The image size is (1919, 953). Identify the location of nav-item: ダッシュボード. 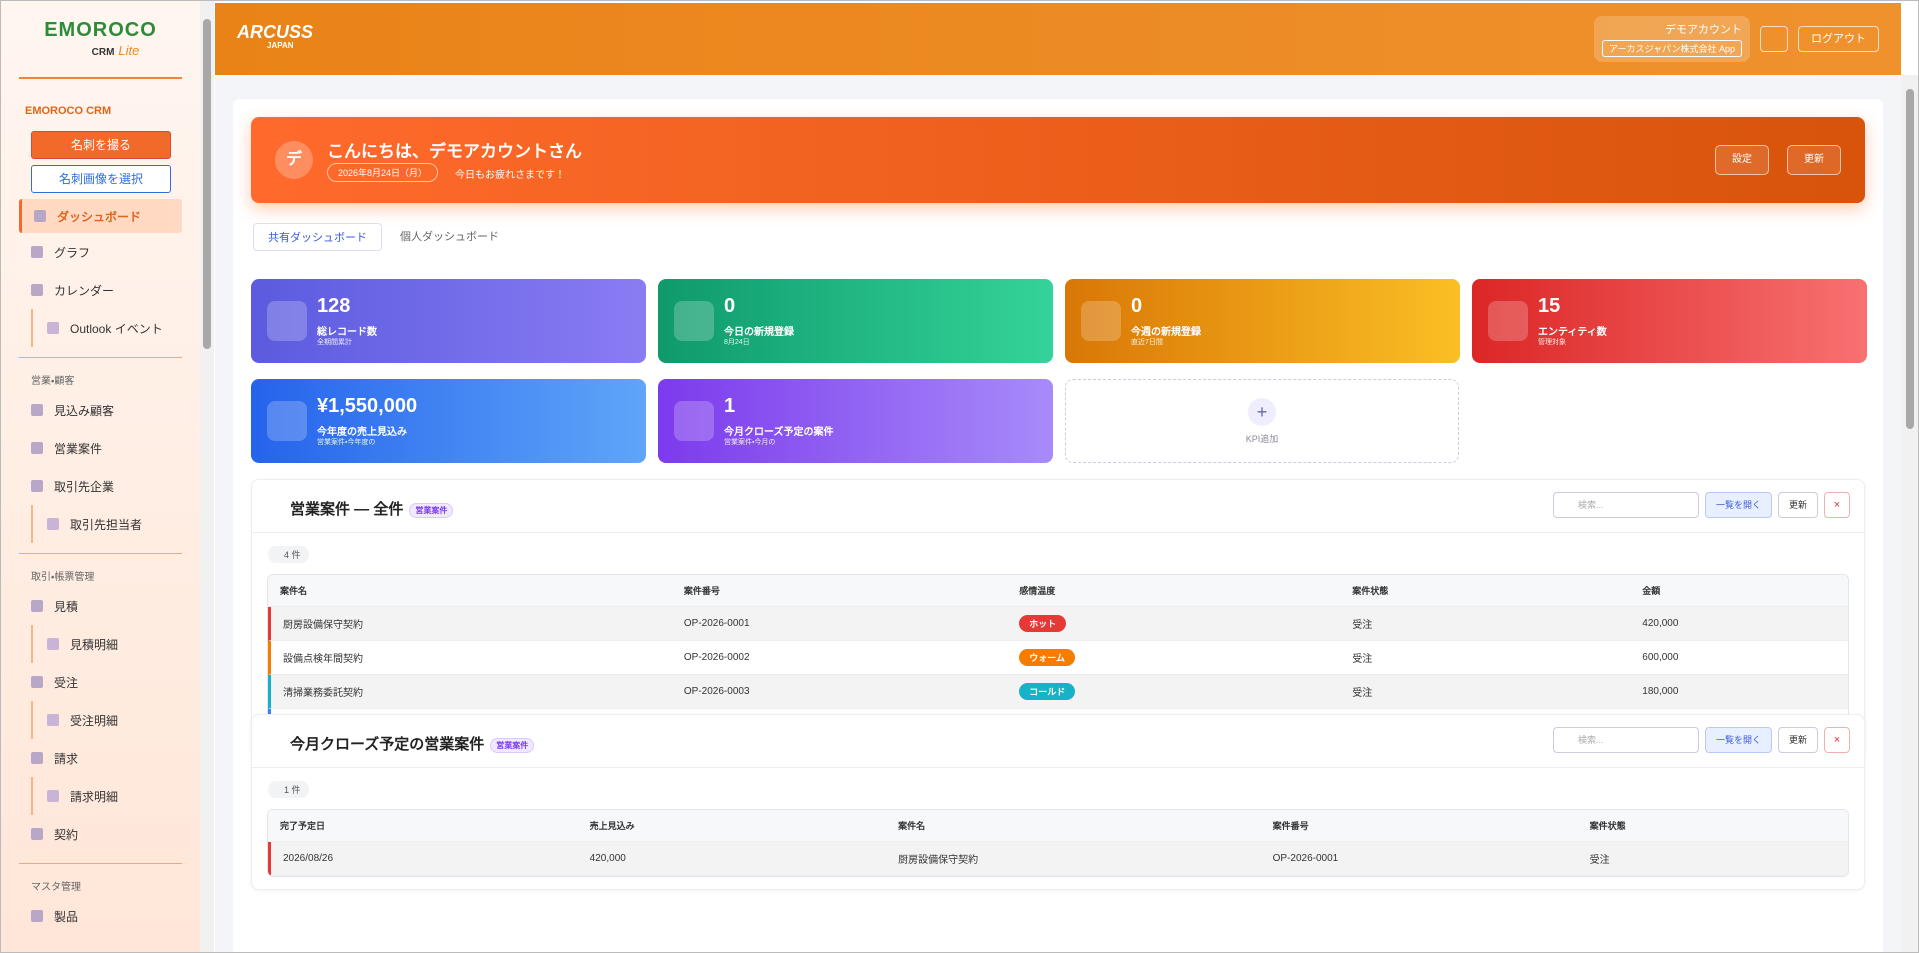
(100, 216).